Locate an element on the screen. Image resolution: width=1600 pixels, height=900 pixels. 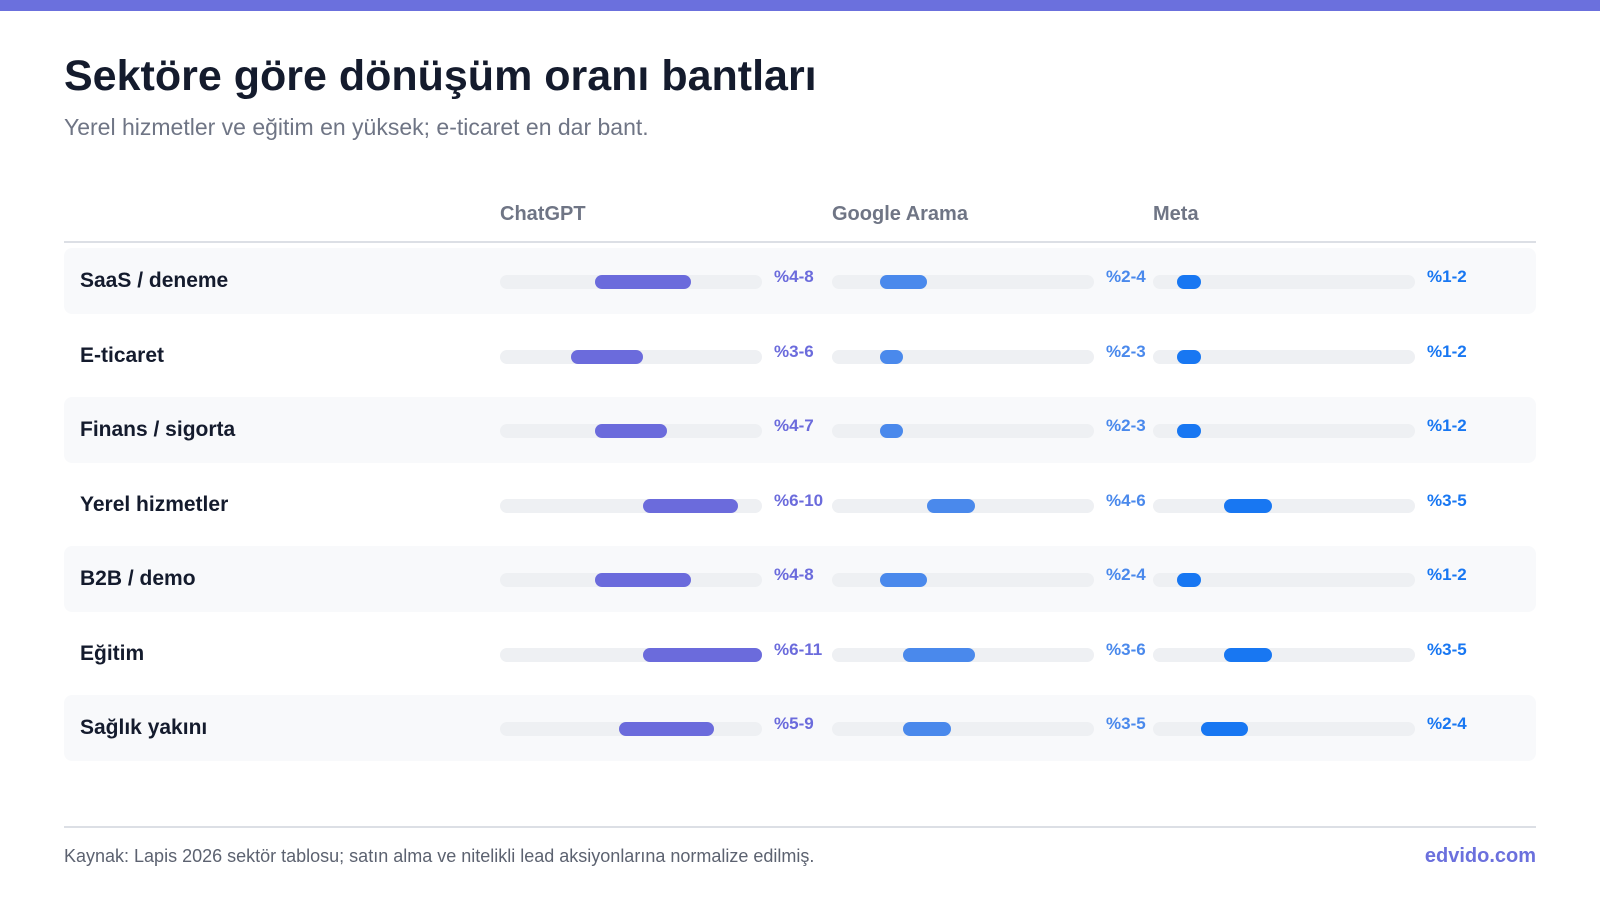
table-row: Sağlık yakını %5-9 %3-5 %2-4 is located at coordinates (800, 728).